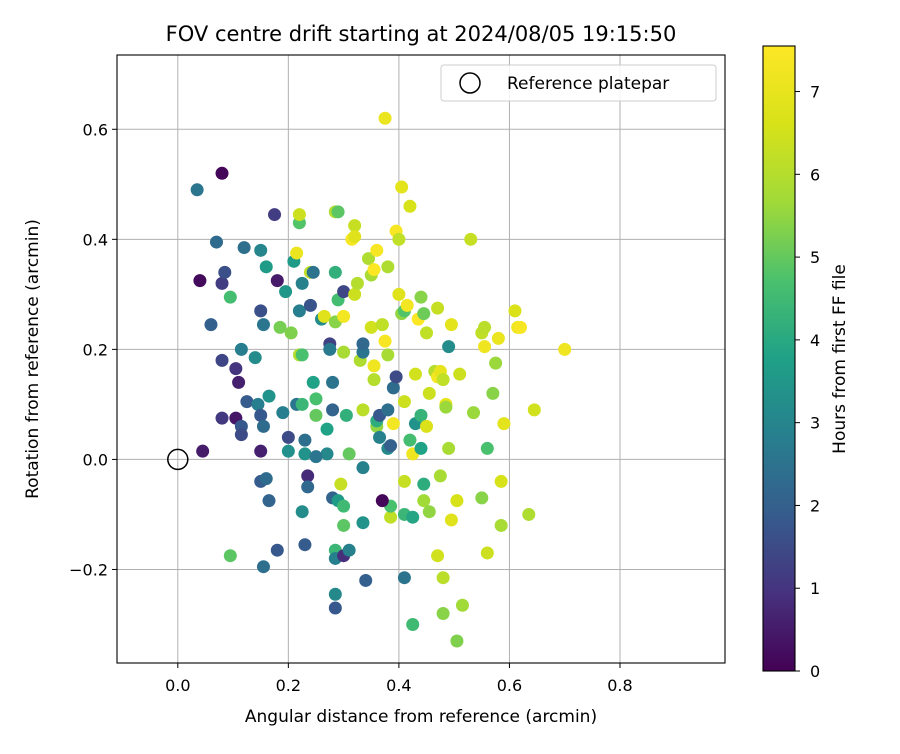 The width and height of the screenshot is (900, 754). I want to click on reference-platepar-marker, so click(178, 459).